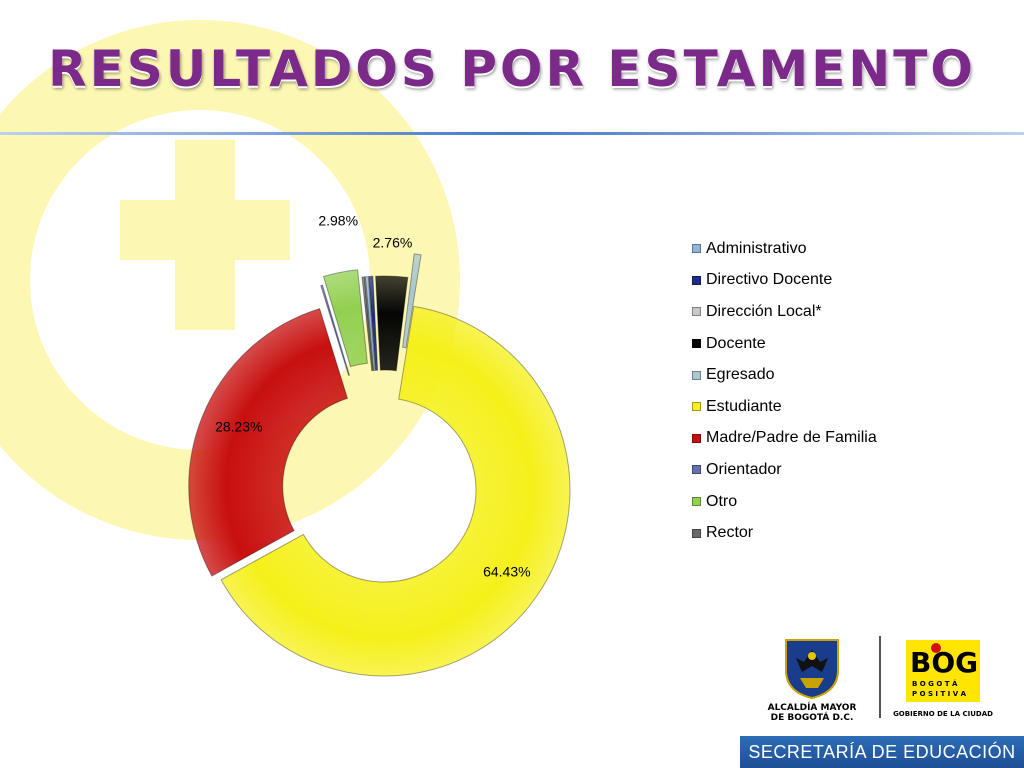 This screenshot has height=768, width=1024. What do you see at coordinates (392, 323) in the screenshot?
I see `slice-docente` at bounding box center [392, 323].